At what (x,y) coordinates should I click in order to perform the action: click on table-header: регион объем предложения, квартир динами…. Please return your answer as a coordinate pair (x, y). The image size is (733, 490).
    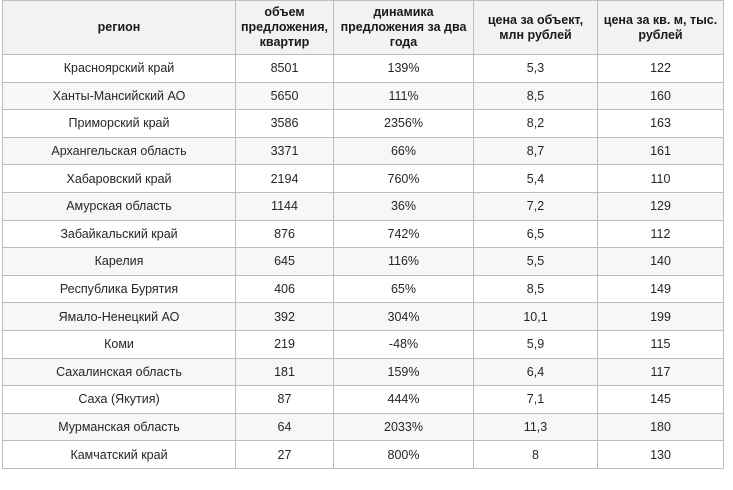
    Looking at the image, I should click on (363, 27).